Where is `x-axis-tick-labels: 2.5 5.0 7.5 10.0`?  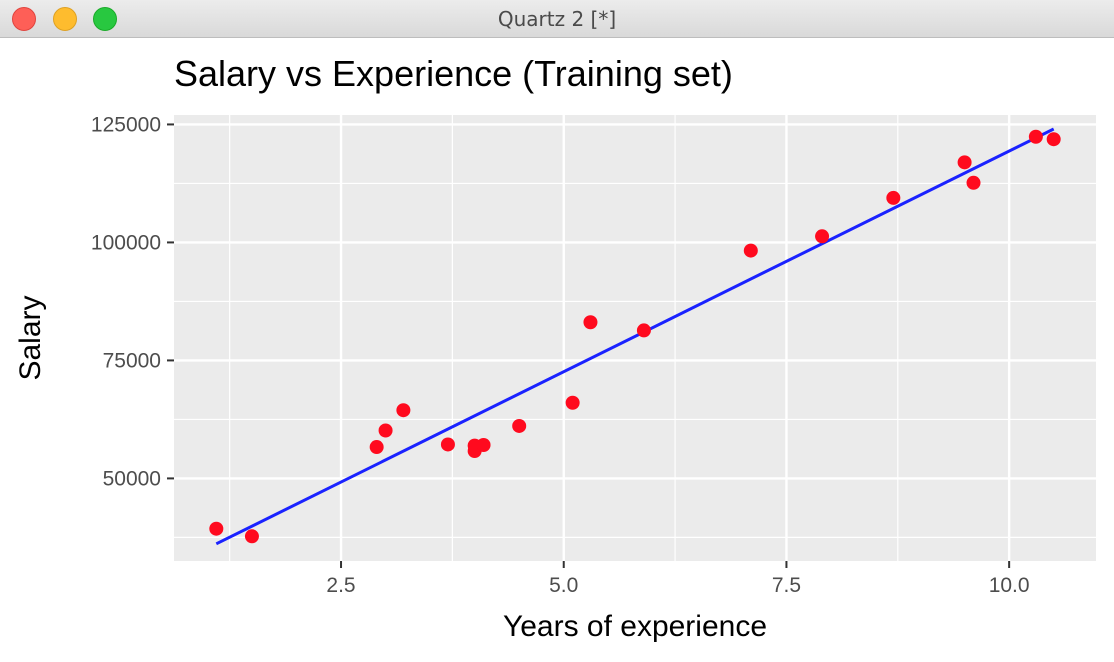 x-axis-tick-labels: 2.5 5.0 7.5 10.0 is located at coordinates (677, 585).